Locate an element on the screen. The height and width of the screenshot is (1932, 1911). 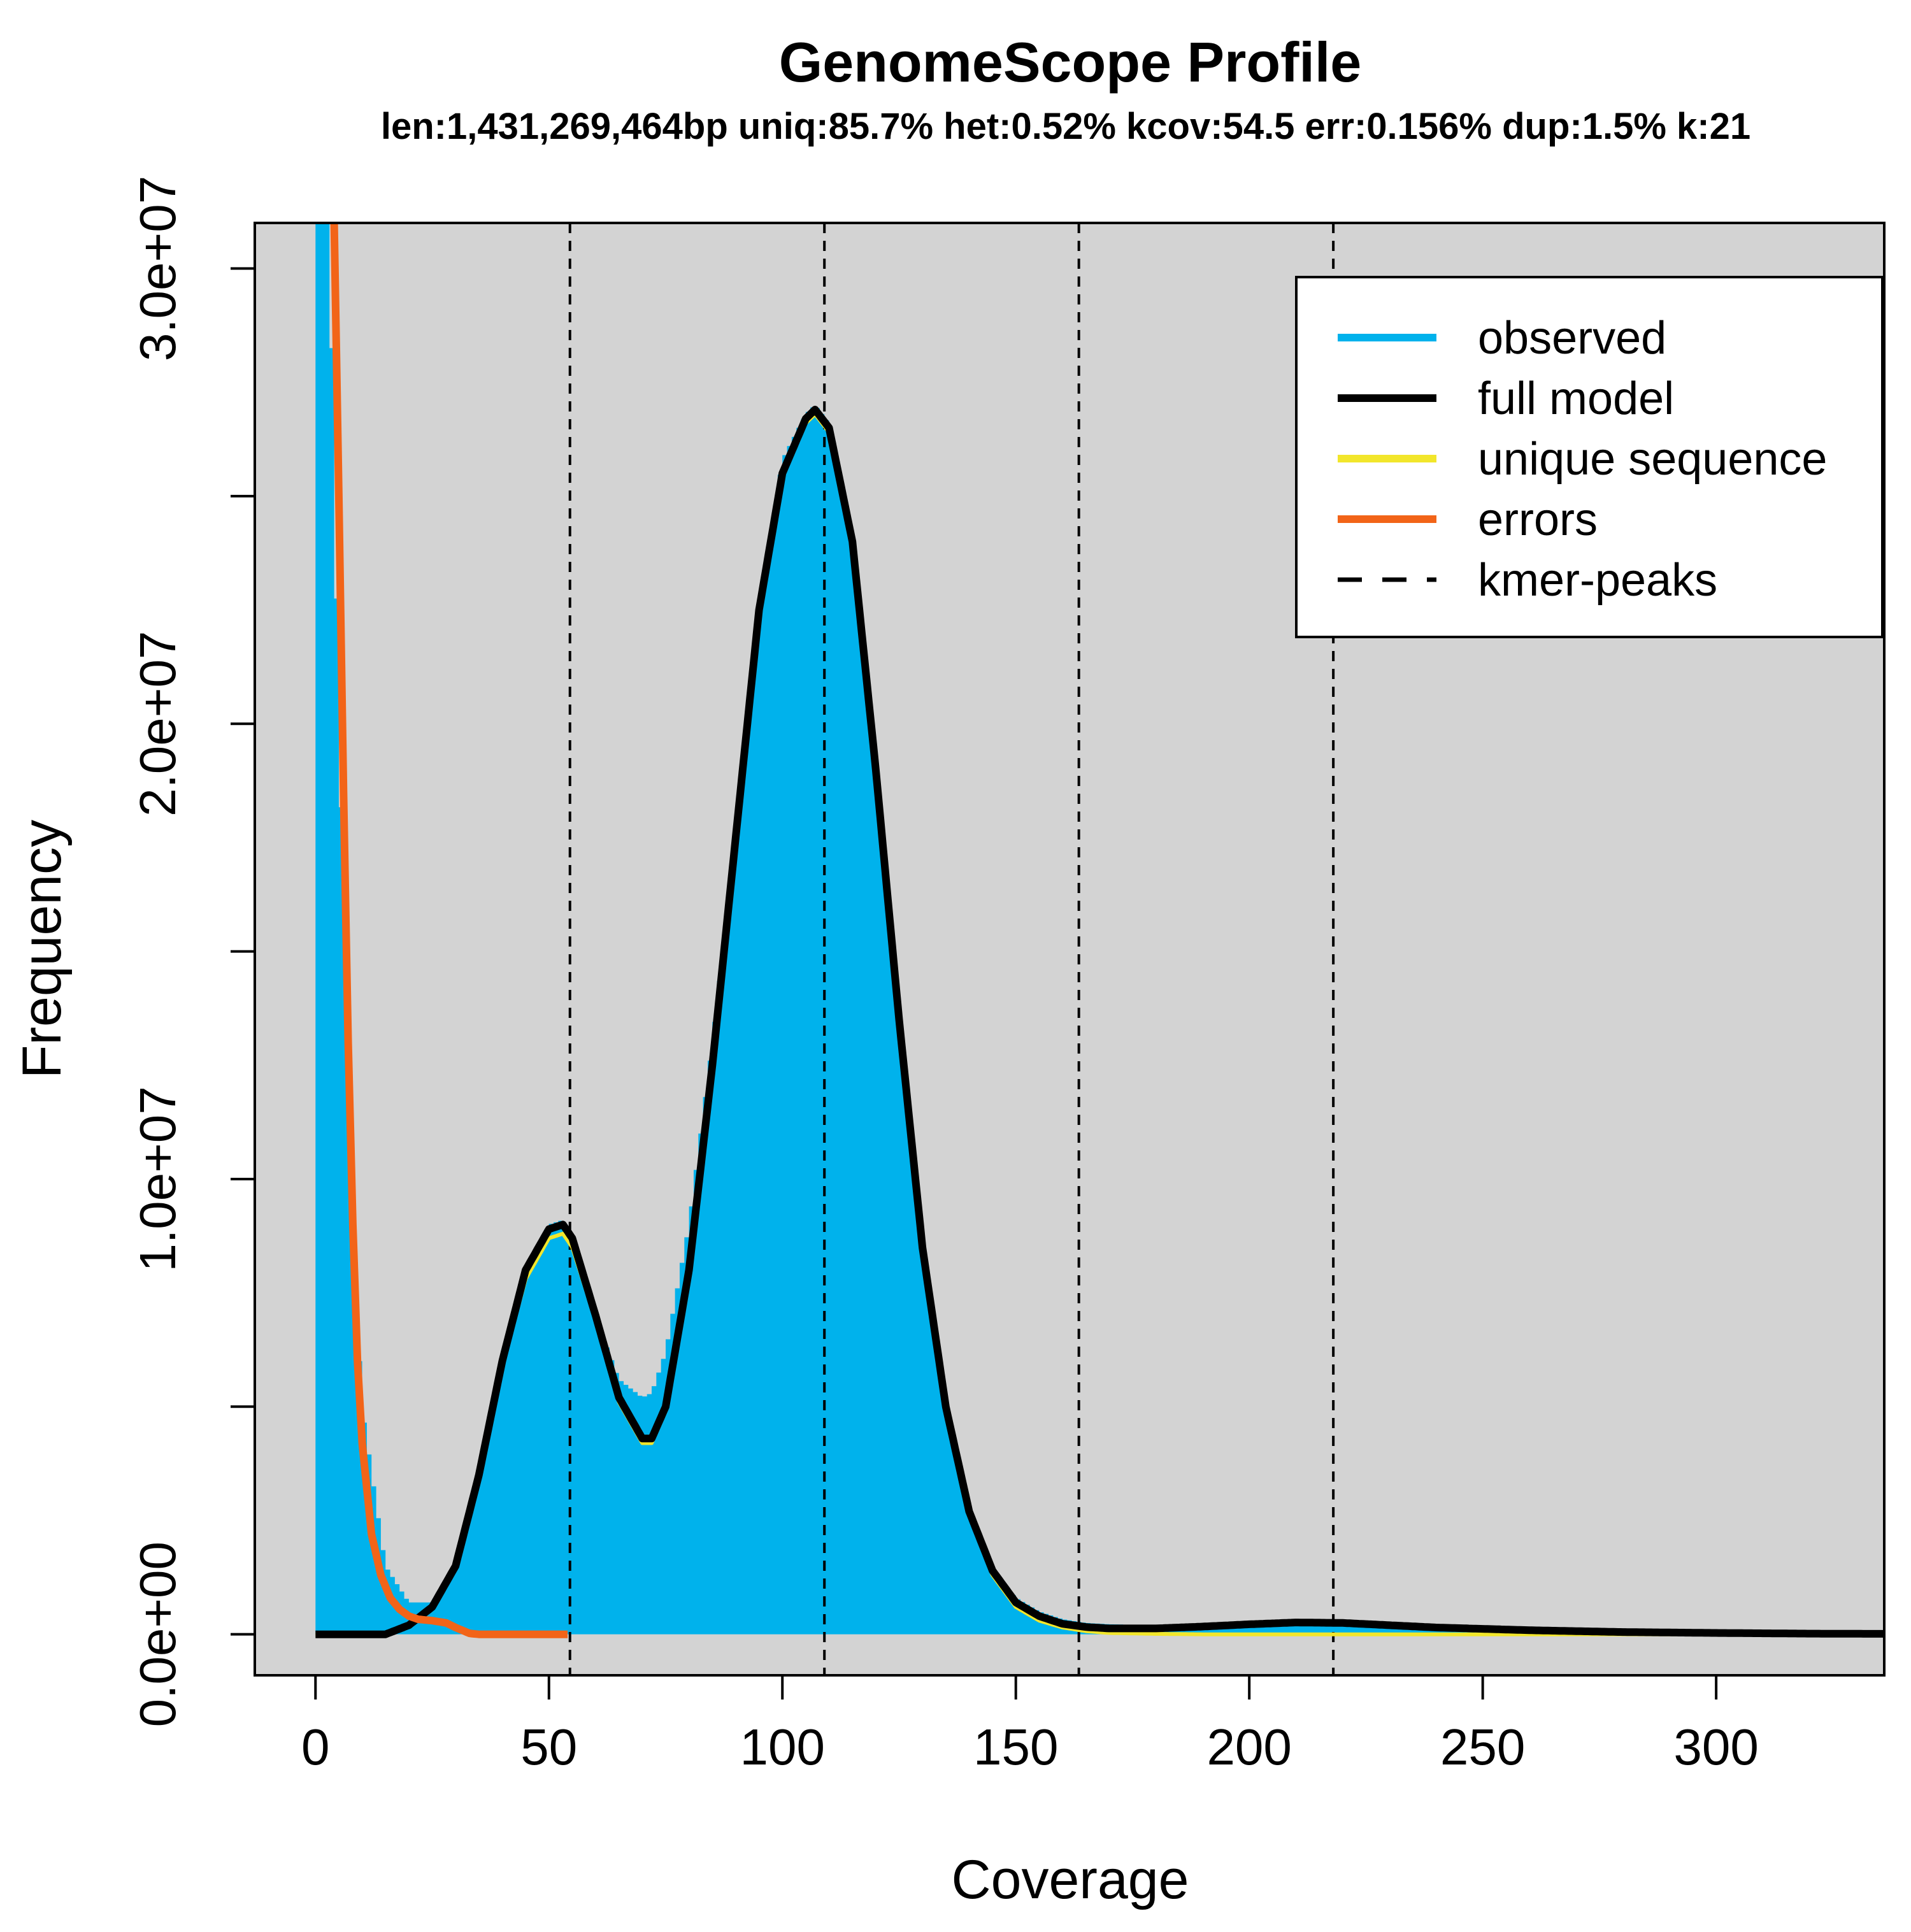
legend-label: observed is located at coordinates (1572, 339).